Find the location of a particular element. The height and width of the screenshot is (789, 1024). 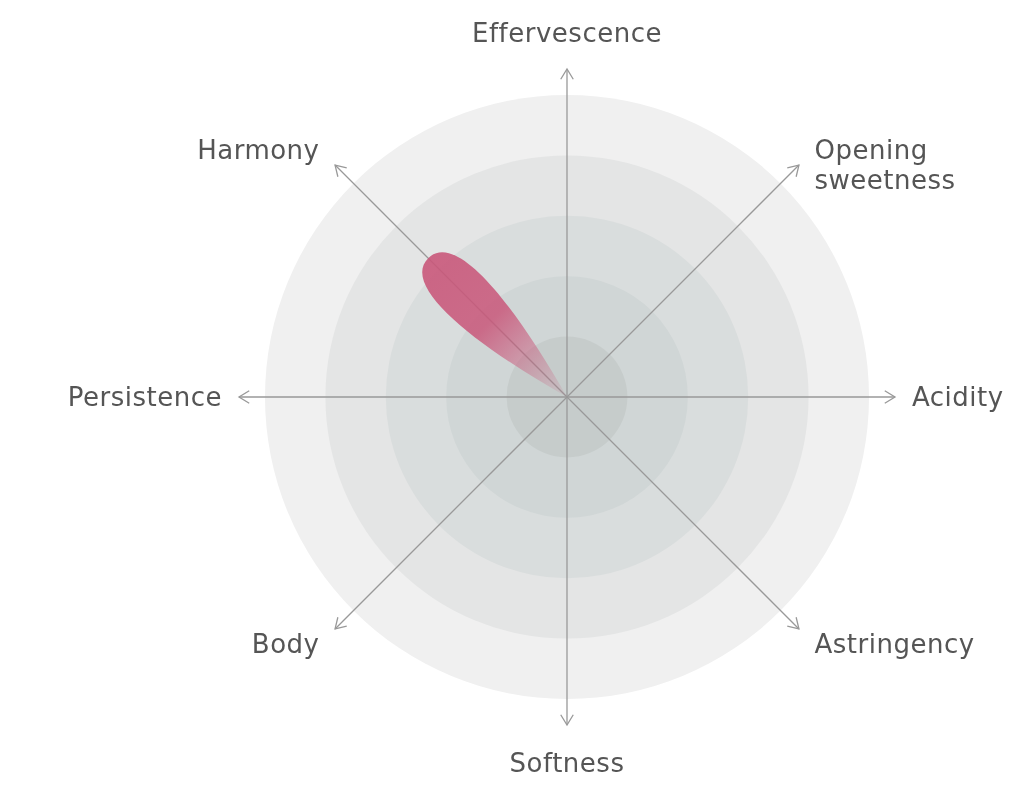

spoke-label: Acidity is located at coordinates (958, 397).